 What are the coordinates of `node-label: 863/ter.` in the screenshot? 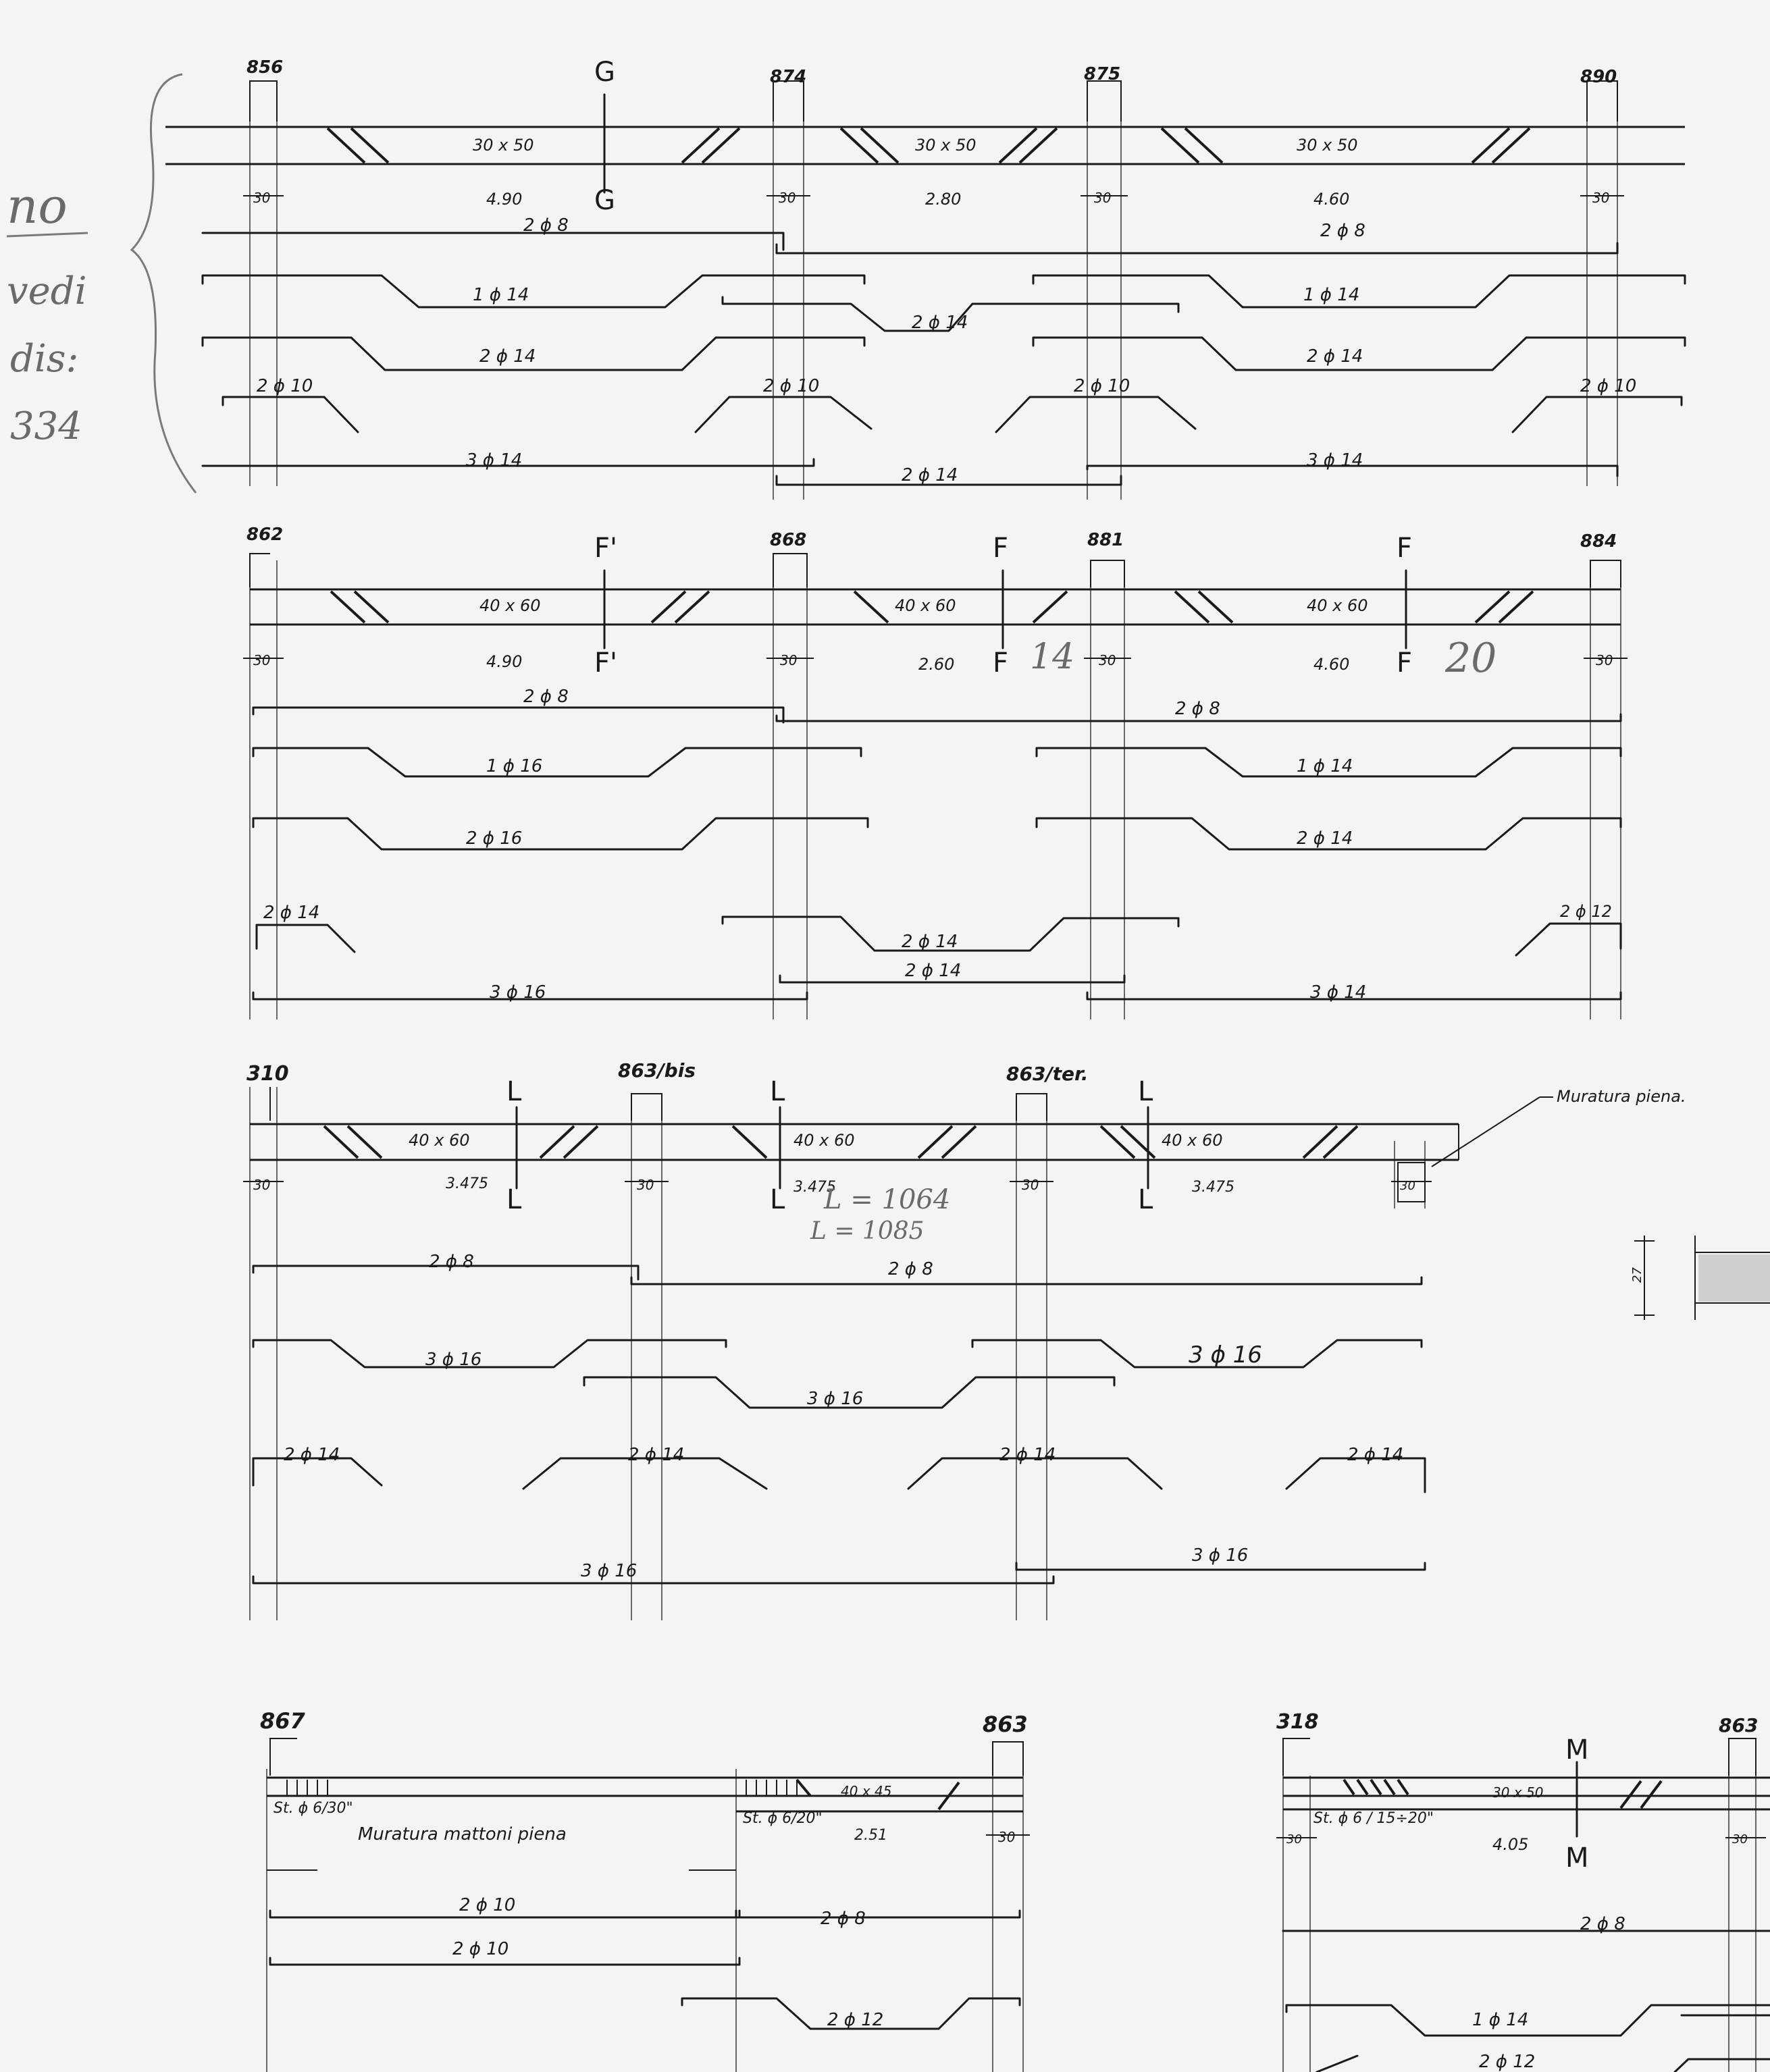 It's located at (1047, 1074).